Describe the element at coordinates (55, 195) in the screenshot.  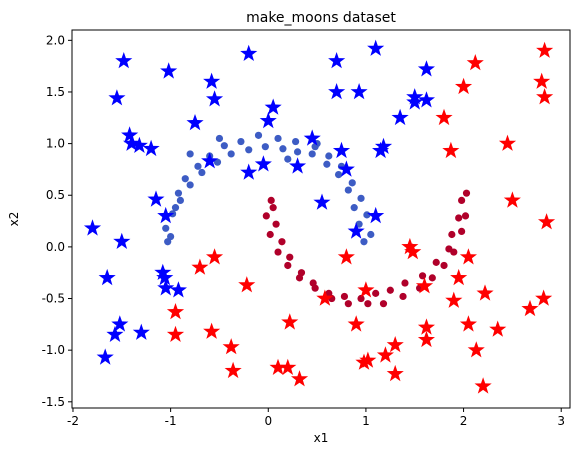
I see `y-tick-label: 0.5` at that location.